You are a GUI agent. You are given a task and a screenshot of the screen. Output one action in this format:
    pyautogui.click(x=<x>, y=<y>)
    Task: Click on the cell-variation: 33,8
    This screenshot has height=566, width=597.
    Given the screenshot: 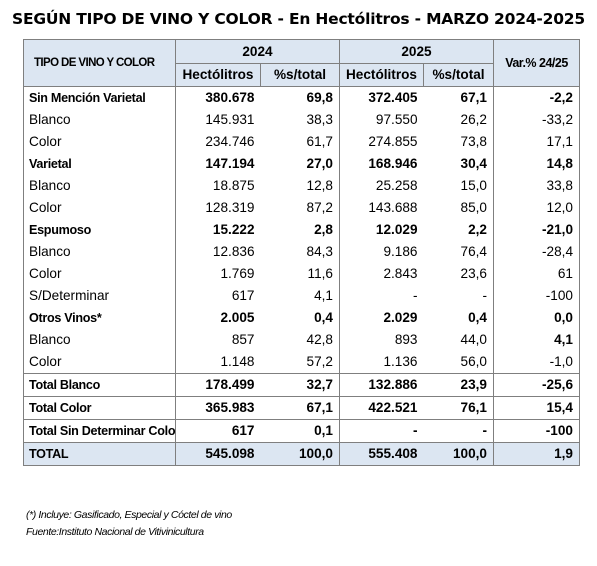 What is the action you would take?
    pyautogui.click(x=536, y=186)
    